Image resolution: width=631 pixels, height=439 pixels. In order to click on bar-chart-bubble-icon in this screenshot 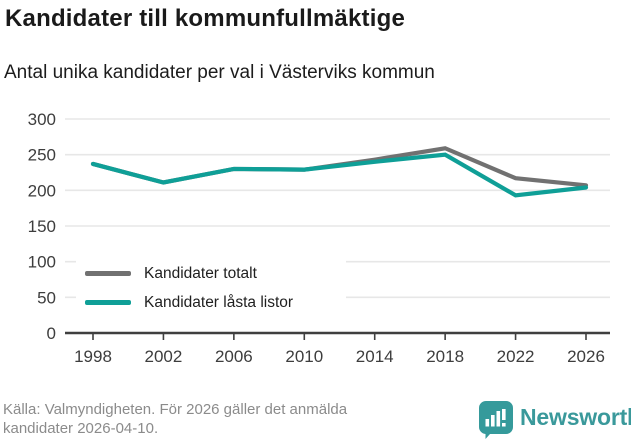, I will do `click(496, 420)`.